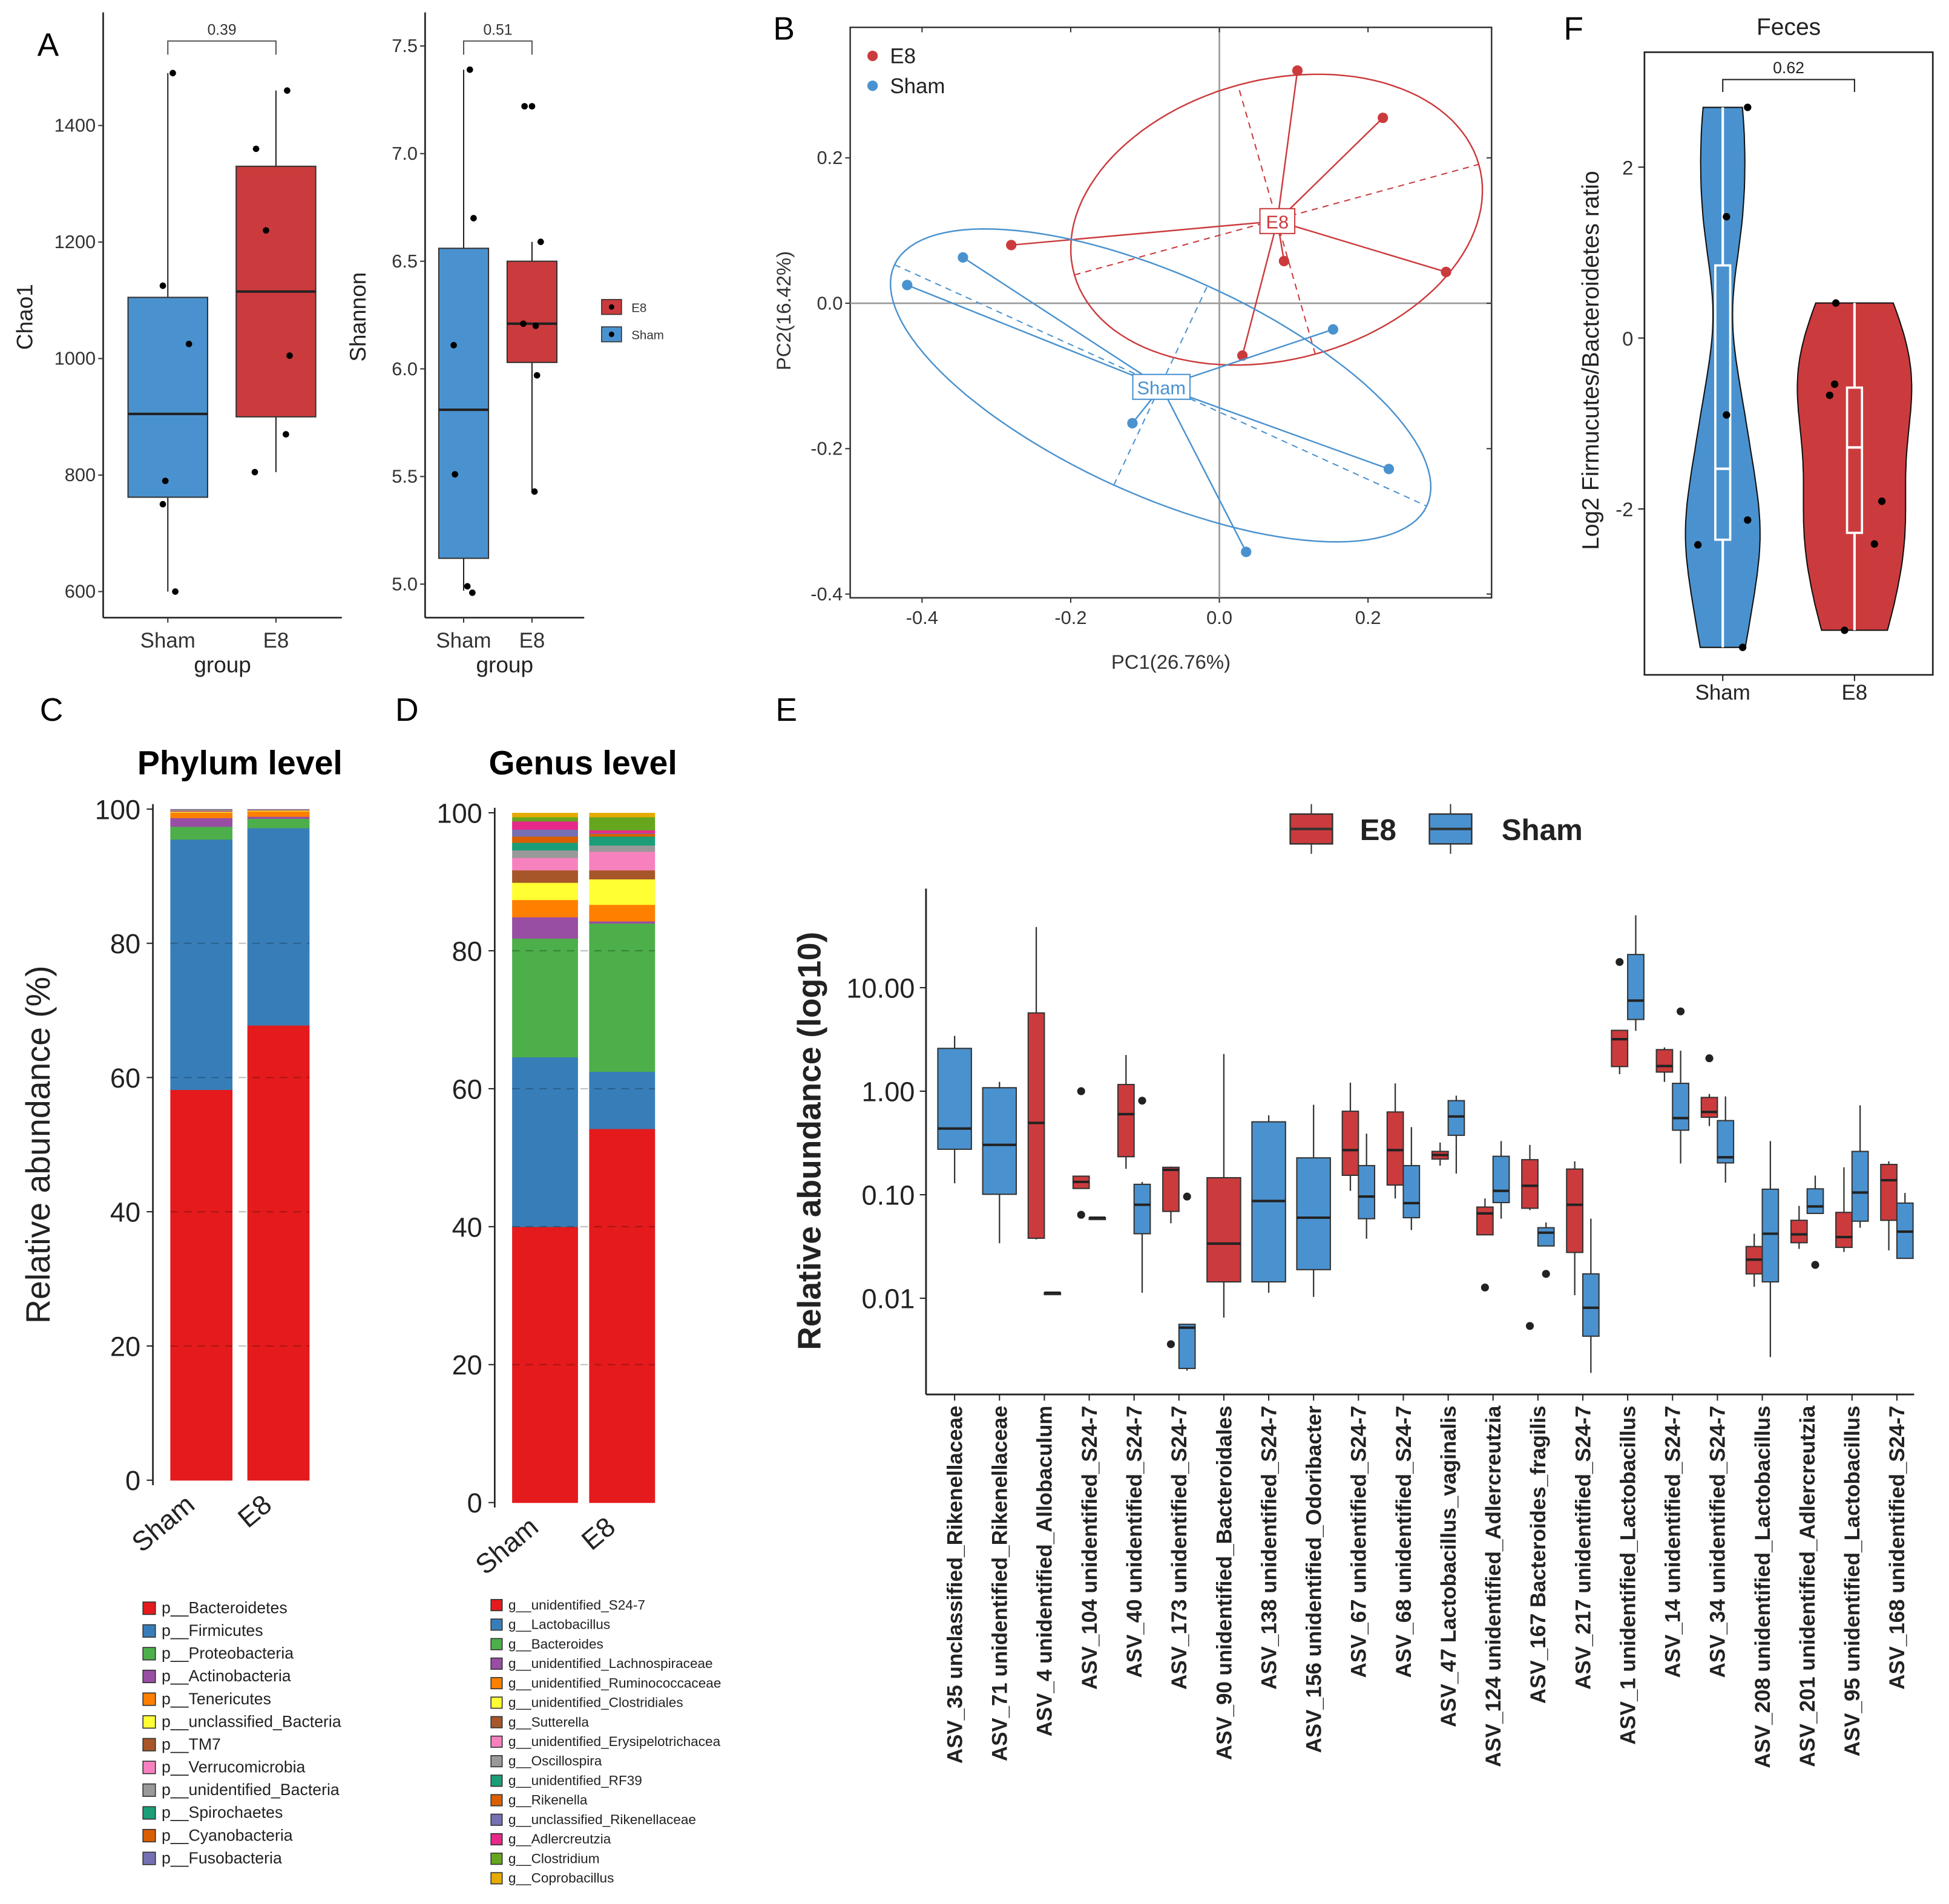 Image resolution: width=1949 pixels, height=1904 pixels. I want to click on y-tick-label: 80, so click(125, 943).